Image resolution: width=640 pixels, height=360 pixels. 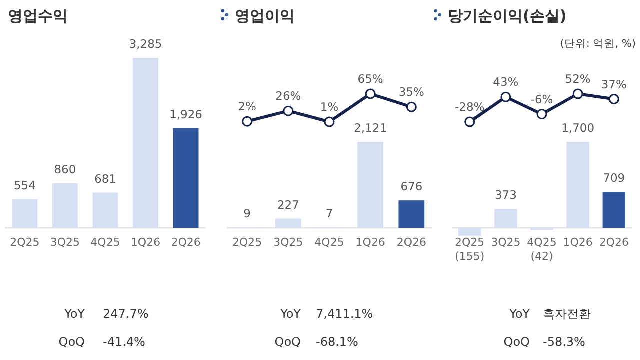 I want to click on text: 247.7%, so click(x=126, y=314).